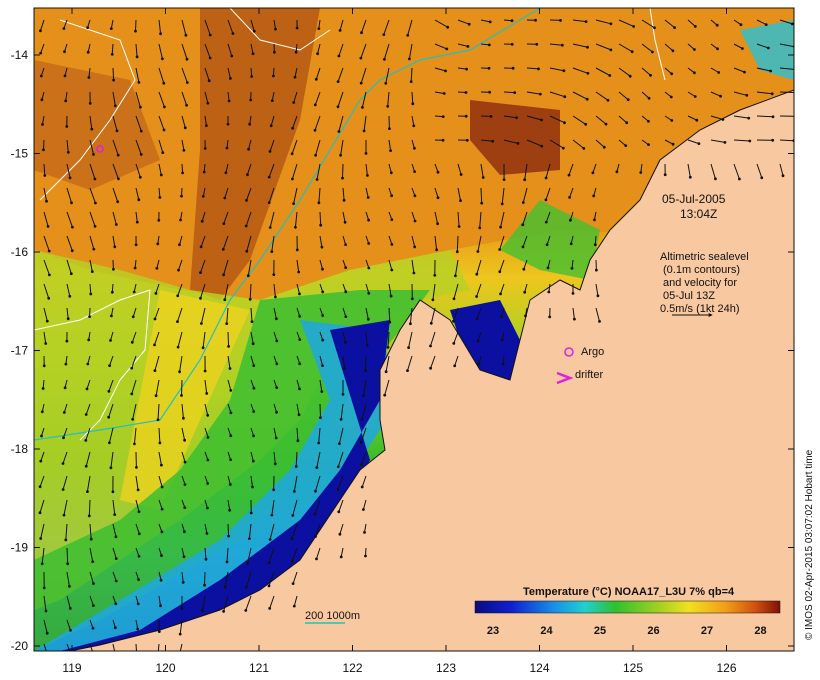 This screenshot has width=820, height=680. Describe the element at coordinates (627, 631) in the screenshot. I see `colorbar-ticks: 23 24 25 26 27 28` at that location.